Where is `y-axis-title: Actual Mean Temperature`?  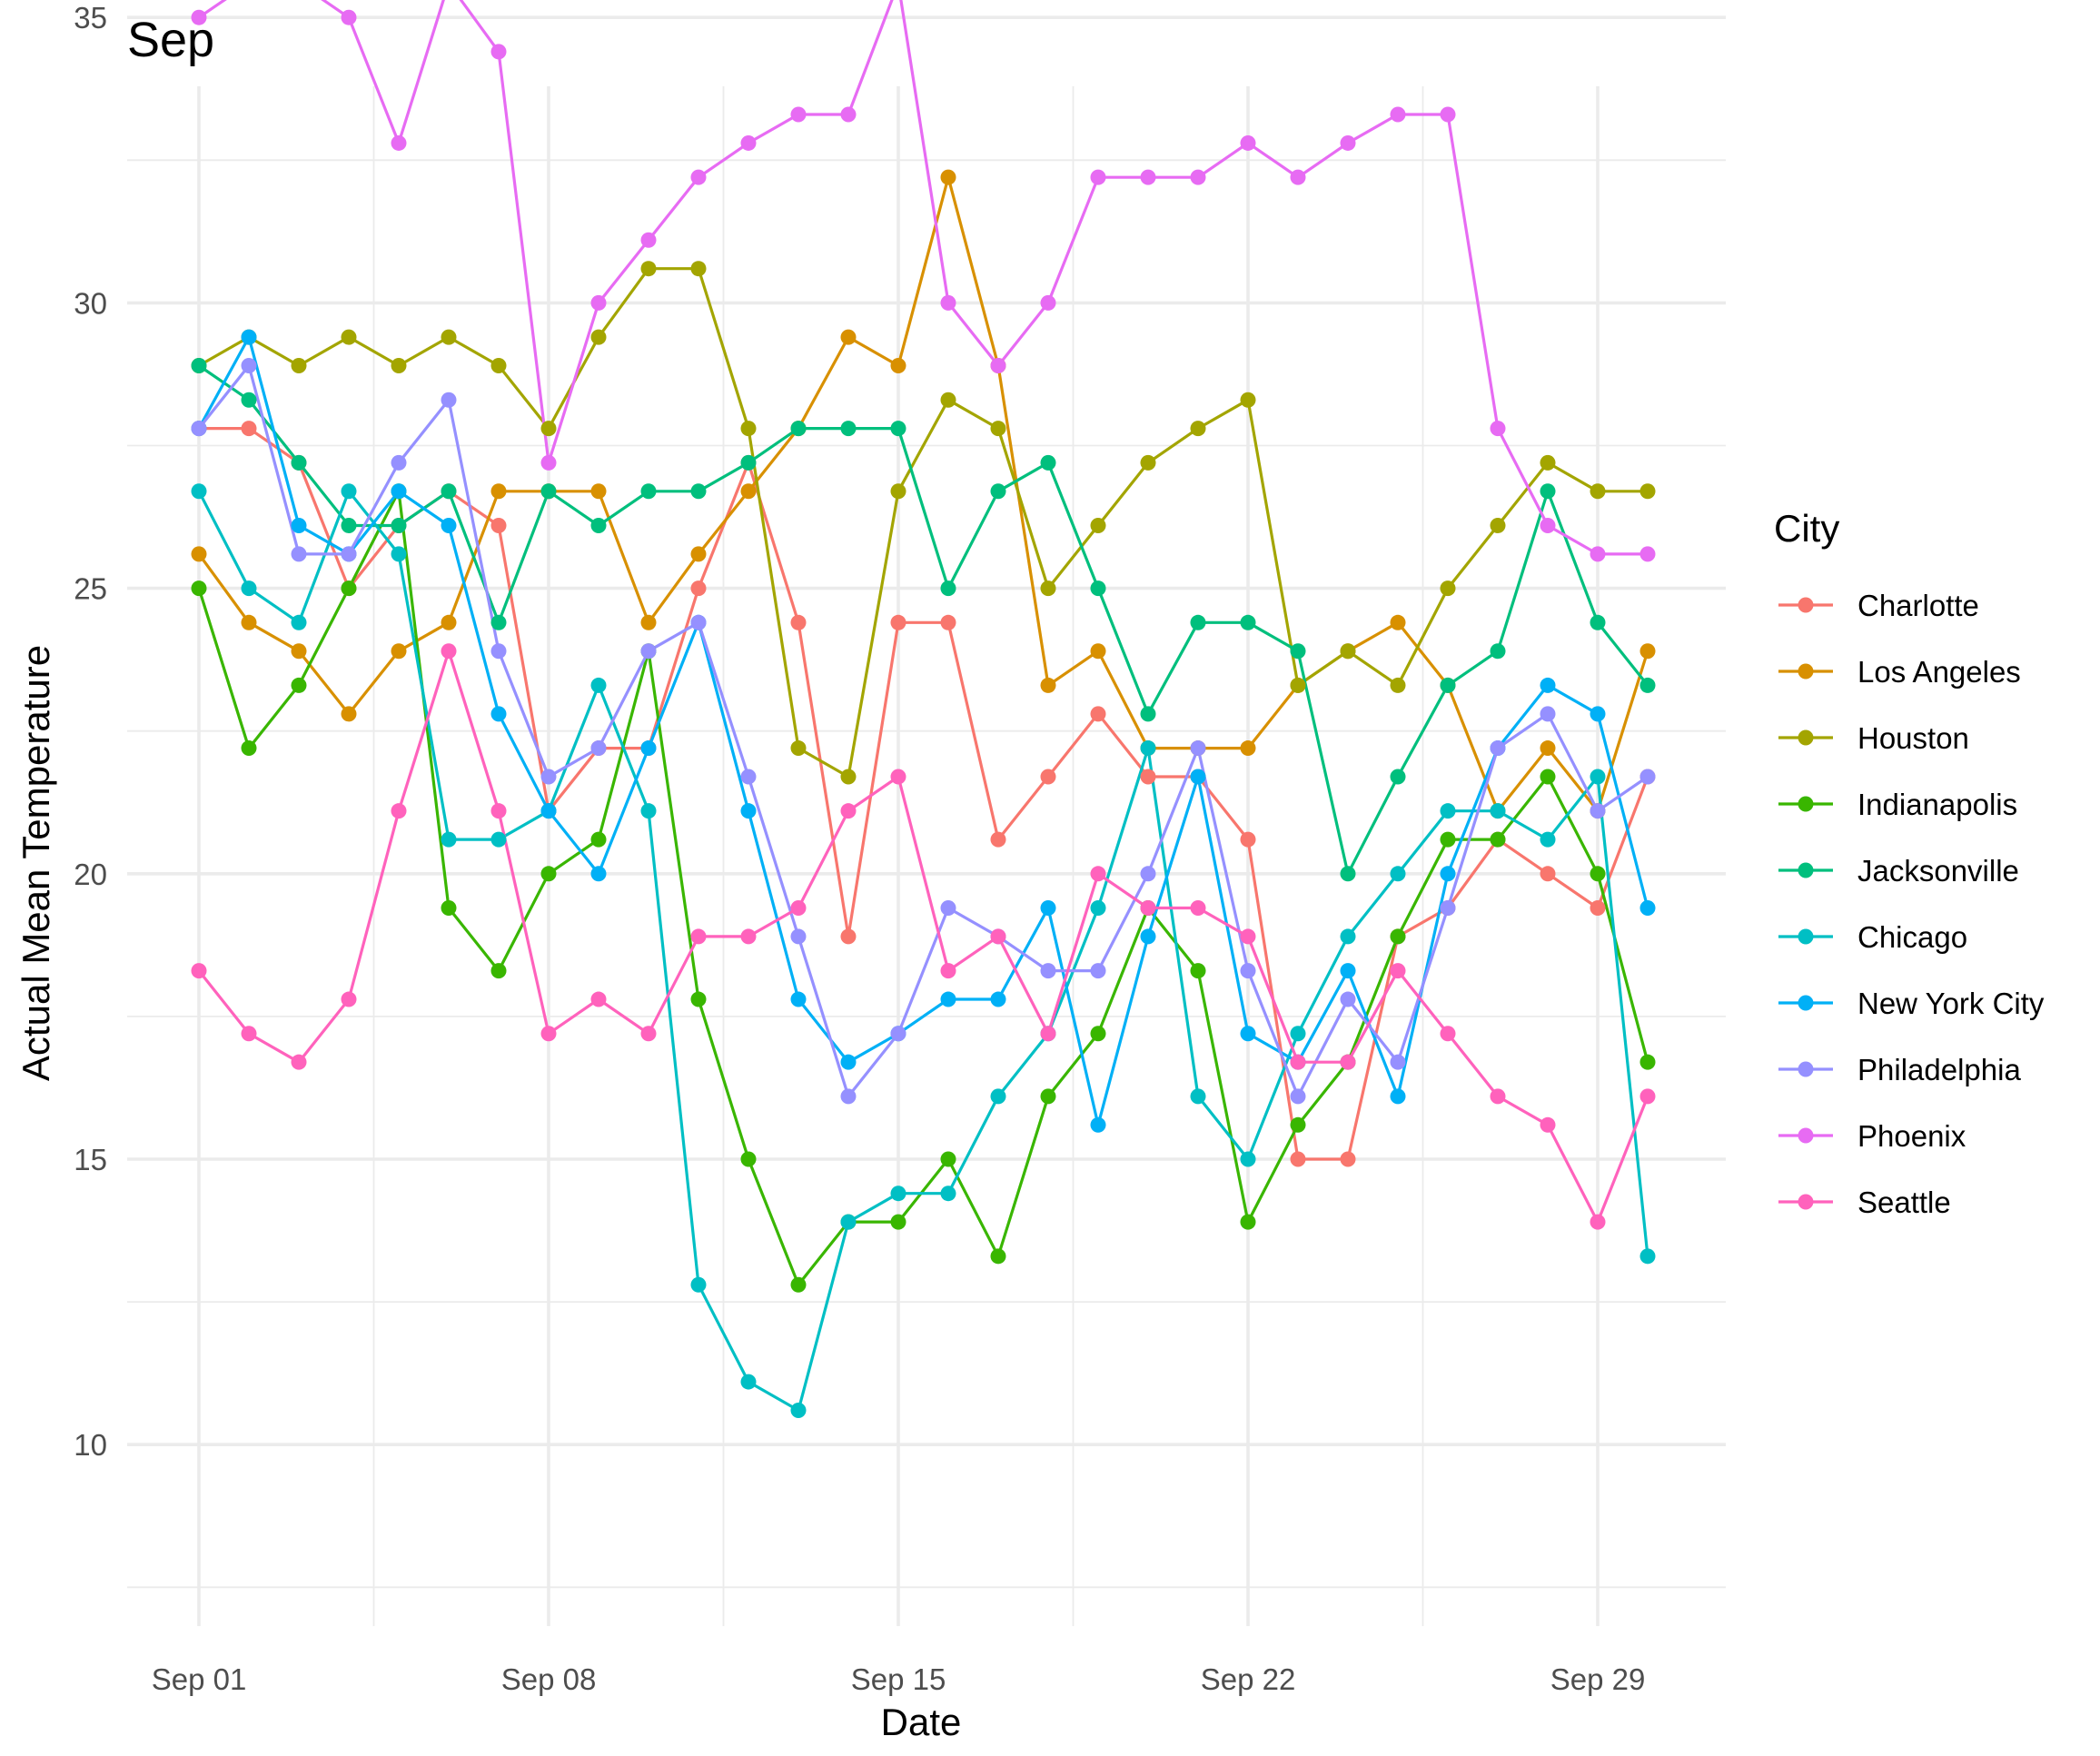 y-axis-title: Actual Mean Temperature is located at coordinates (36, 863).